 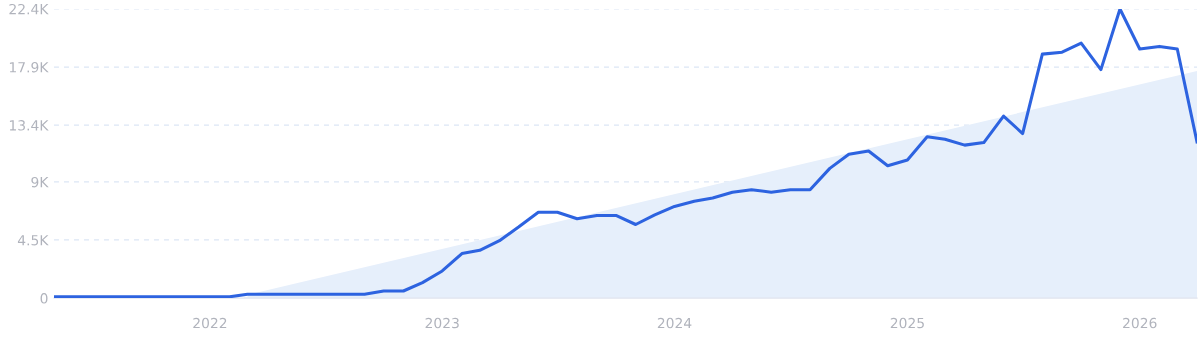 I want to click on x-tick-label: 2024, so click(x=674, y=323).